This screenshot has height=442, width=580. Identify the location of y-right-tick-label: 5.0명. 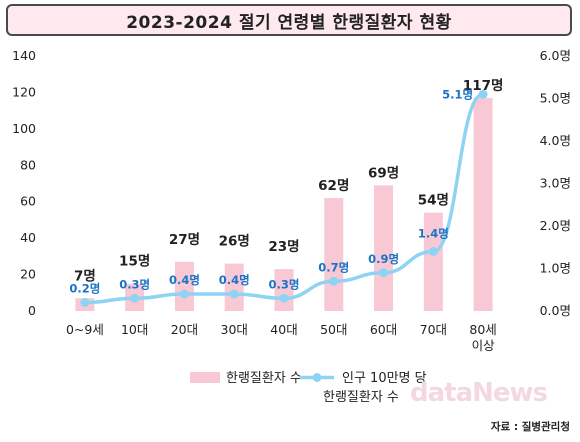
(555, 98).